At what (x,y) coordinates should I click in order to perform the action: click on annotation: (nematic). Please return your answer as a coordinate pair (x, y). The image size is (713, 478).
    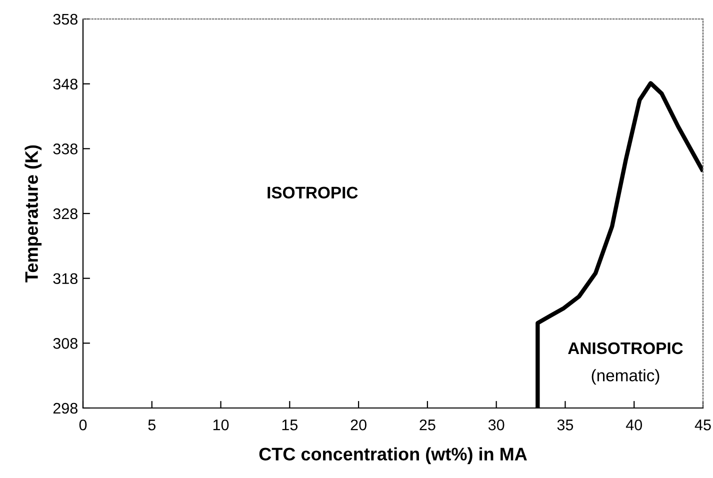
    Looking at the image, I should click on (626, 377).